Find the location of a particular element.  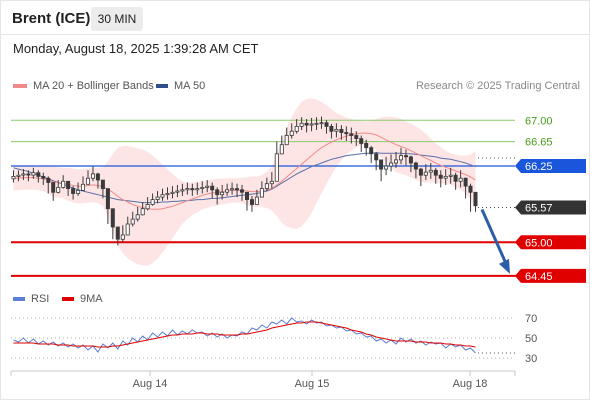

projection-arrow-shaft is located at coordinates (494, 237).